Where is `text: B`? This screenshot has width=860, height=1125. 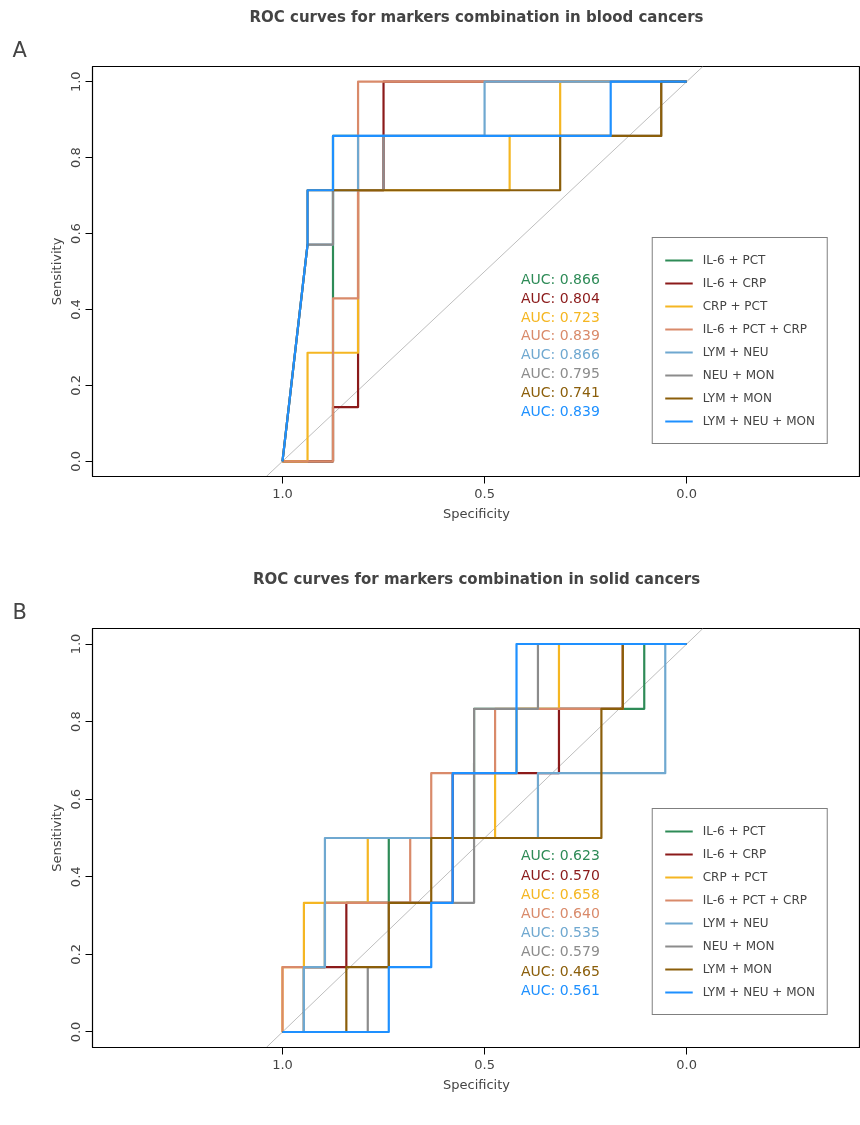
text: B is located at coordinates (19, 611).